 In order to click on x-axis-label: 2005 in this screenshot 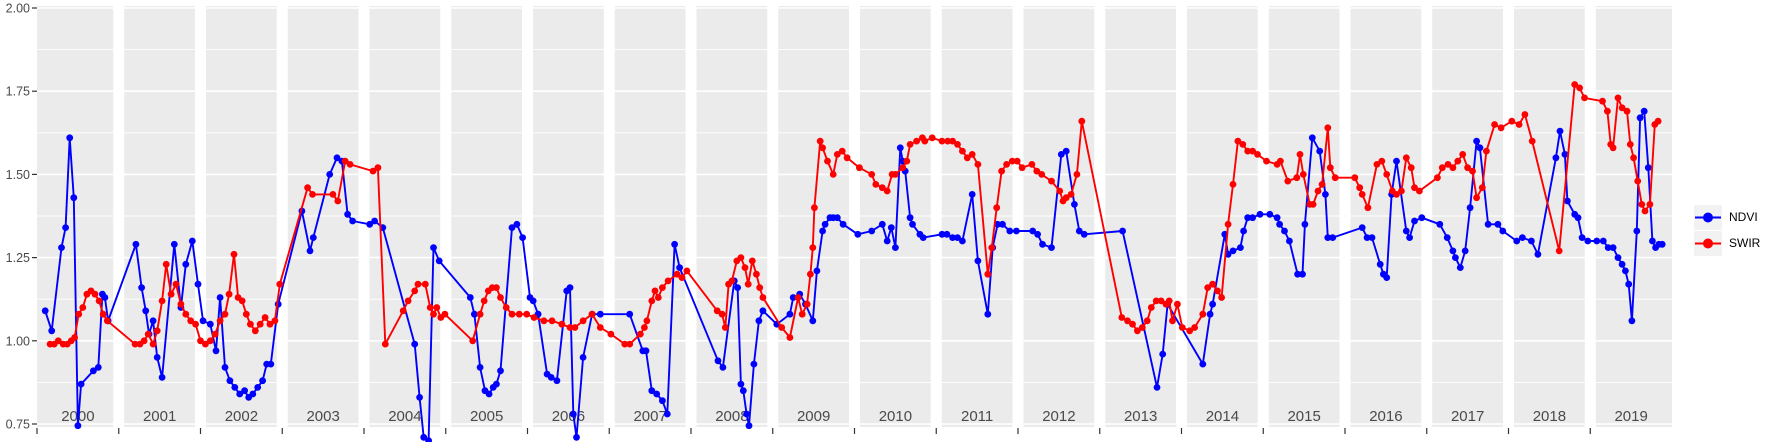, I will do `click(486, 416)`.